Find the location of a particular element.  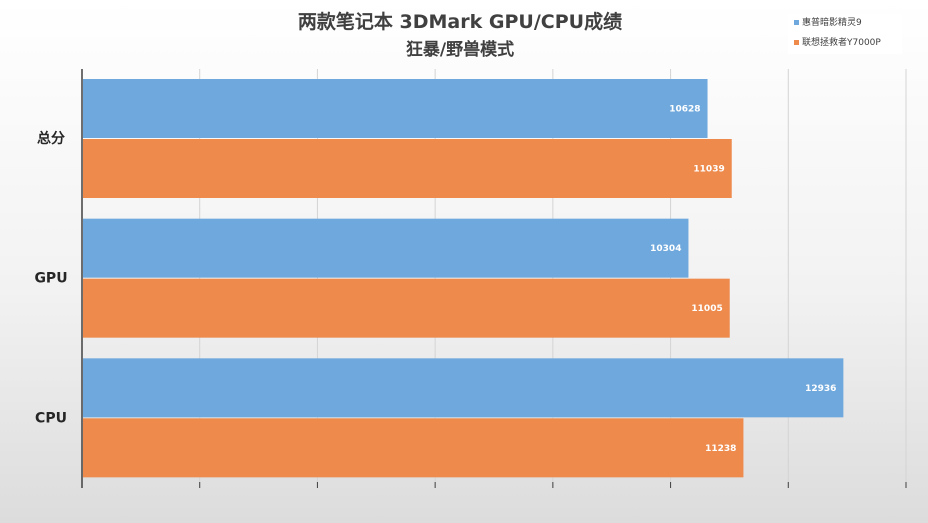

bar-value-label: 12936 is located at coordinates (820, 389).